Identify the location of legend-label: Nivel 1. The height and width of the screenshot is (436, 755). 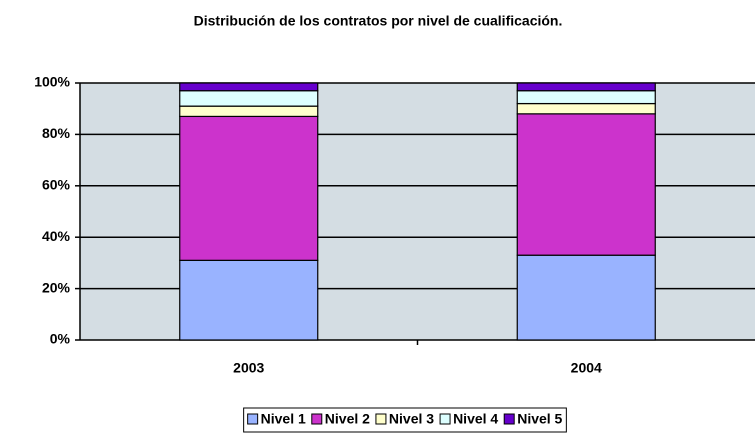
(283, 419).